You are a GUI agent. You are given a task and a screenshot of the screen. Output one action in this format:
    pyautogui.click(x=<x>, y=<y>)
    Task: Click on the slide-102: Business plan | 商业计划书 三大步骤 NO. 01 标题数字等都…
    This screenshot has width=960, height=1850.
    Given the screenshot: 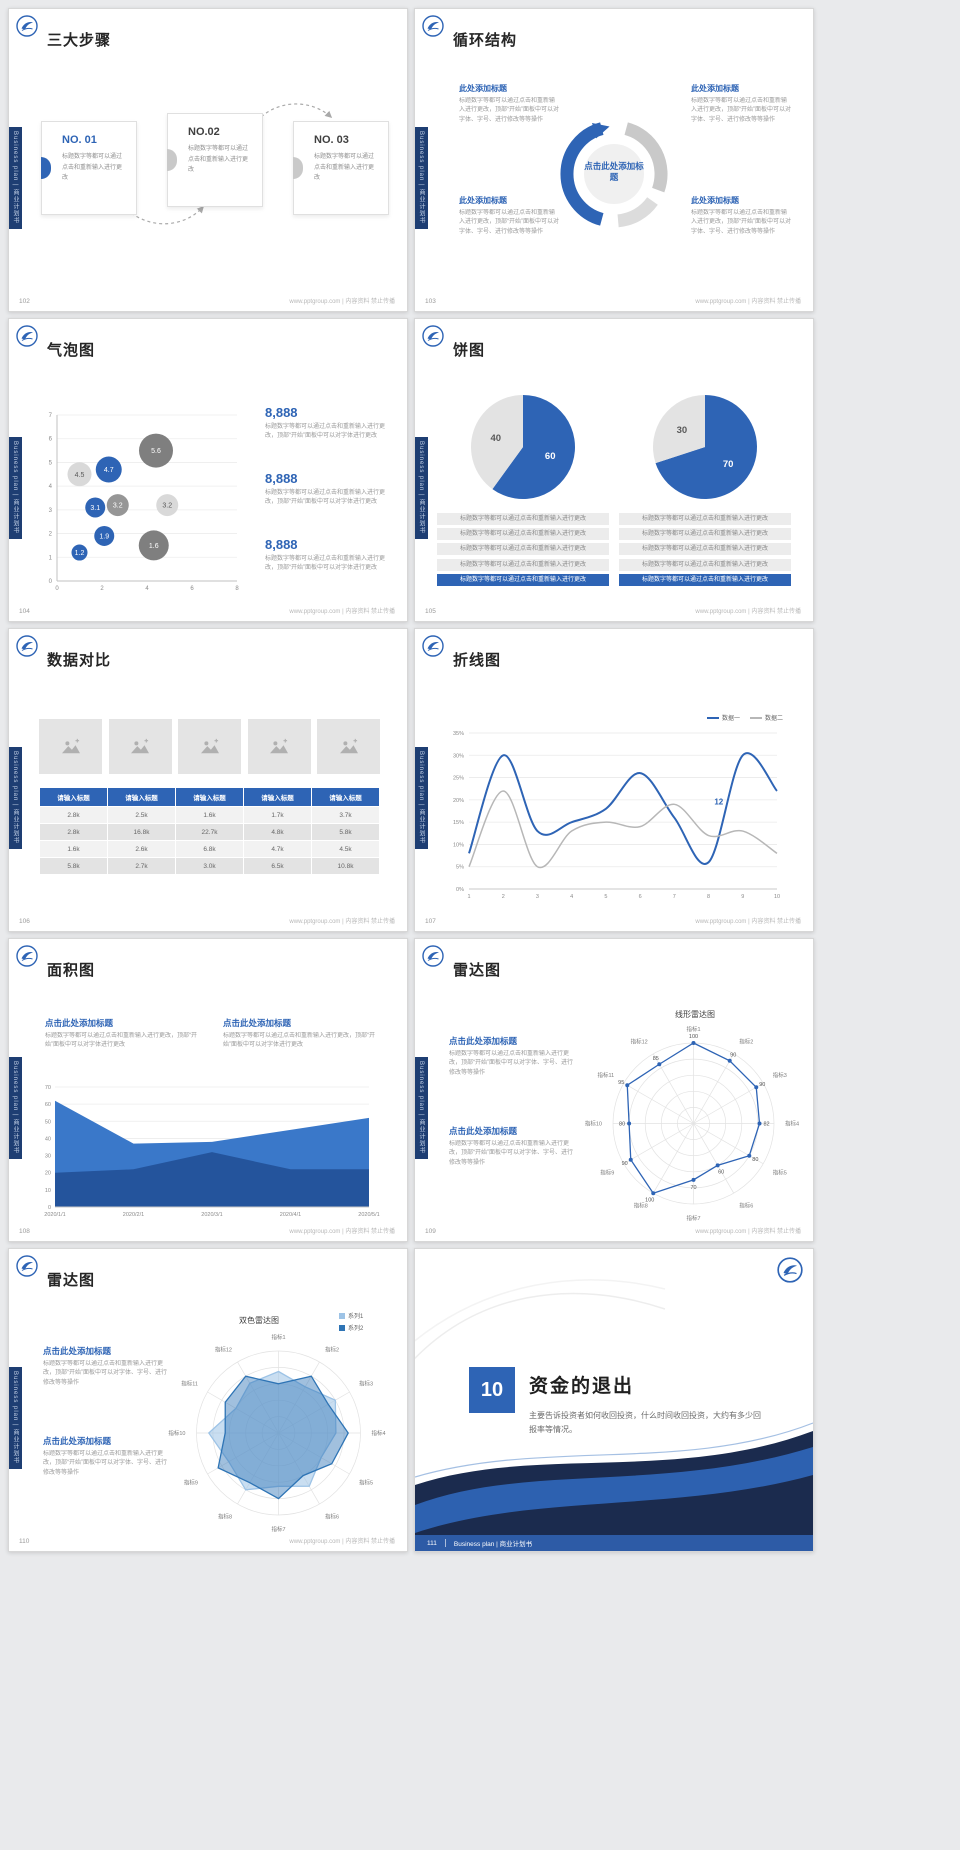 What is the action you would take?
    pyautogui.click(x=208, y=160)
    